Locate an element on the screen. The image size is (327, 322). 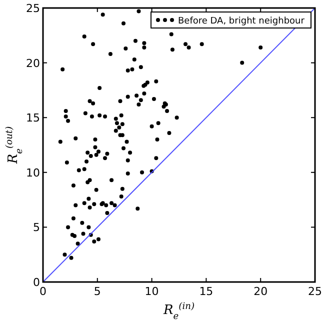
x-tick-label: 15 is located at coordinates (206, 291).